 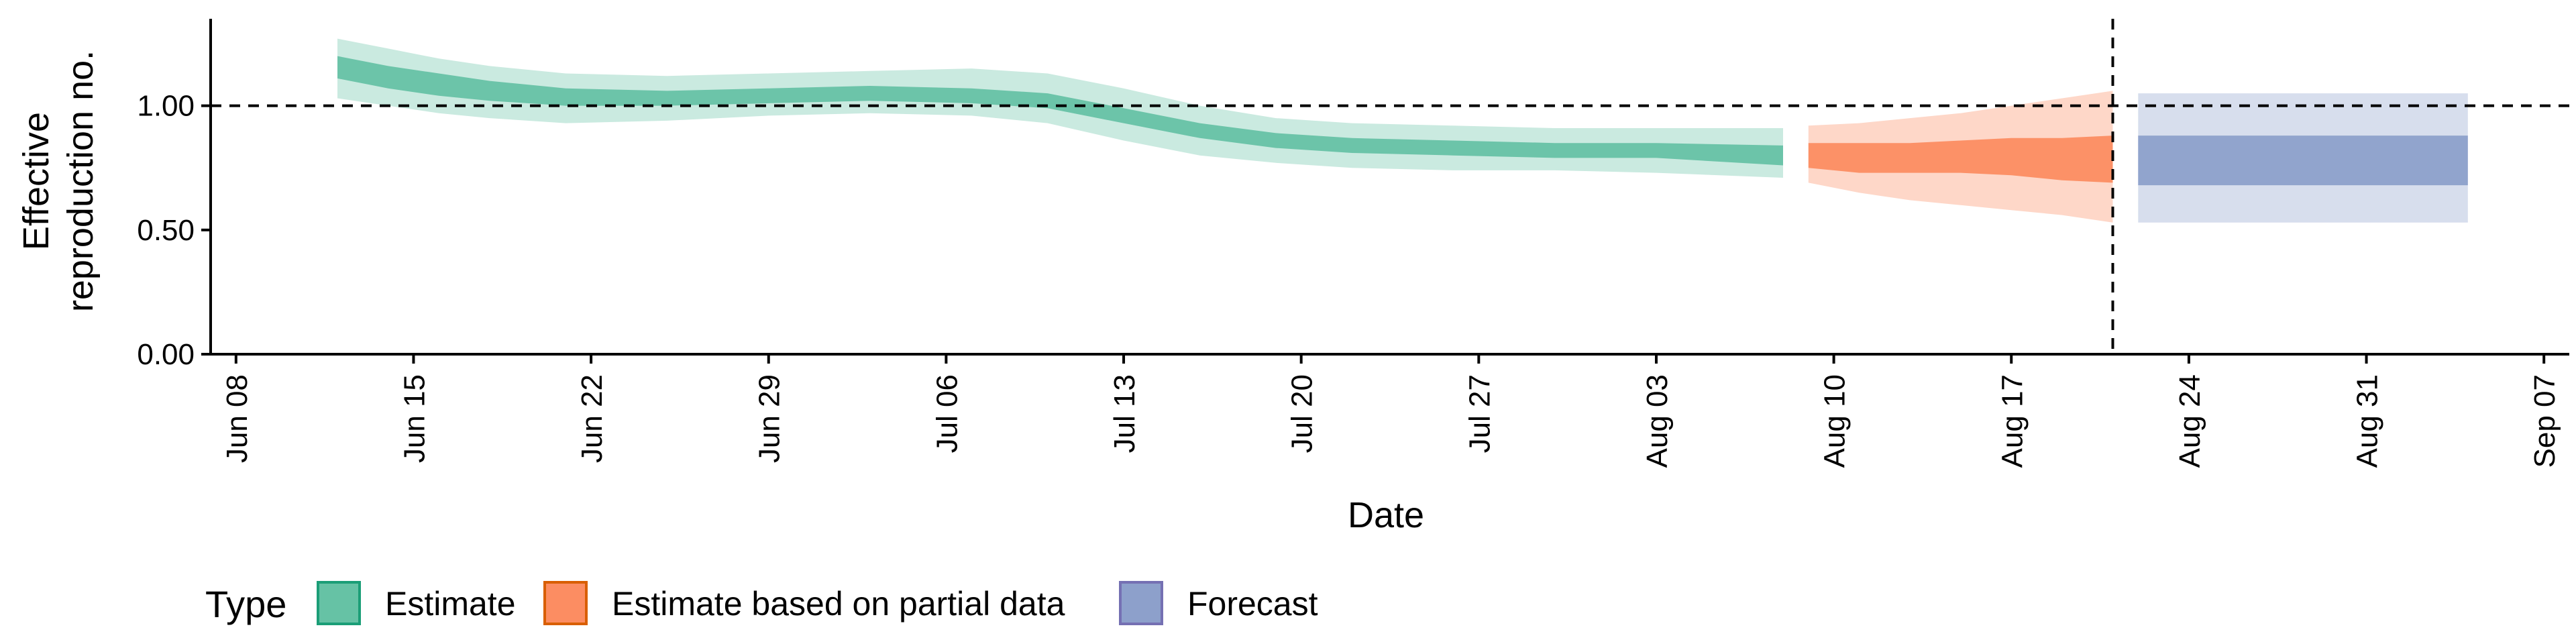 What do you see at coordinates (1835, 421) in the screenshot?
I see `x-tick-label: Aug 10` at bounding box center [1835, 421].